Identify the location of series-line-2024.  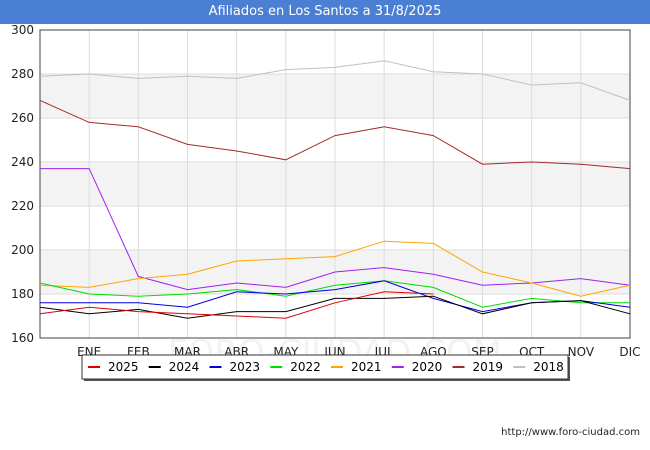
(335, 307).